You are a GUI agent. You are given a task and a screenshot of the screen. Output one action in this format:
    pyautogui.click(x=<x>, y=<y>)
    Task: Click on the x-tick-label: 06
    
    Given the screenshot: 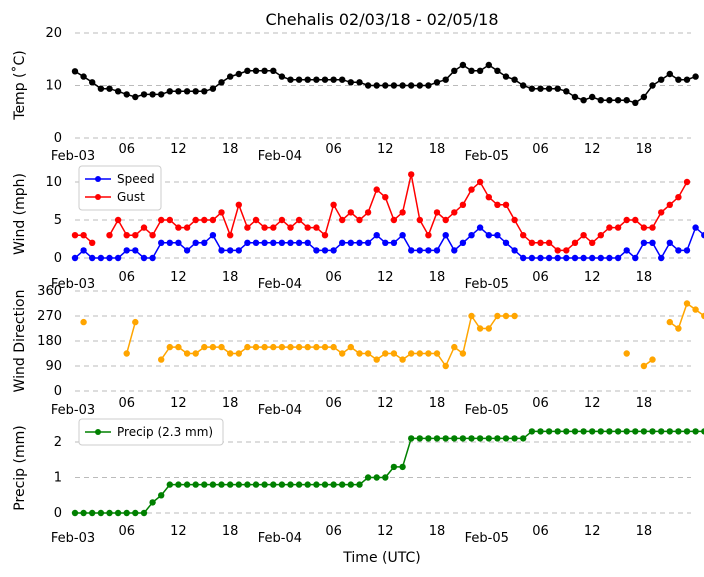 What is the action you would take?
    pyautogui.click(x=333, y=403)
    